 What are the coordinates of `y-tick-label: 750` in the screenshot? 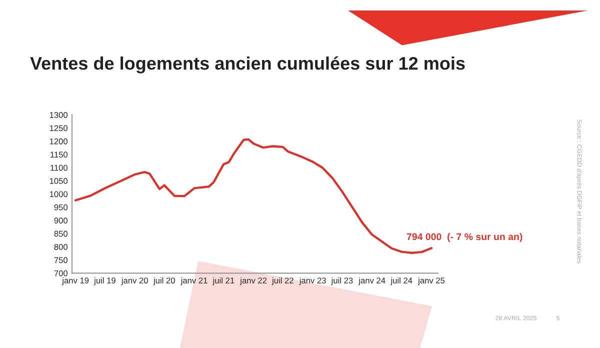 It's located at (61, 260).